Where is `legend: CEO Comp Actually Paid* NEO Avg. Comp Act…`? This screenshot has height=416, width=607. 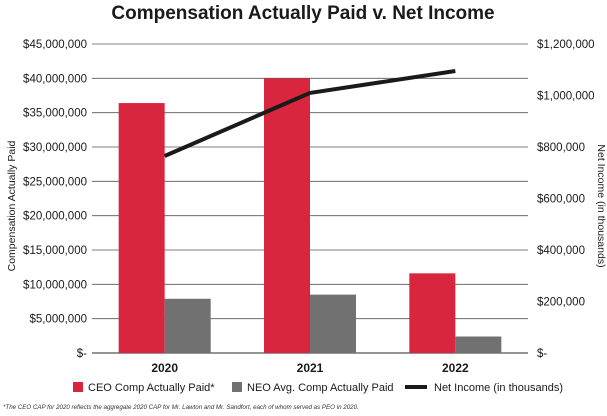
legend: CEO Comp Actually Paid* NEO Avg. Comp Act… is located at coordinates (318, 388).